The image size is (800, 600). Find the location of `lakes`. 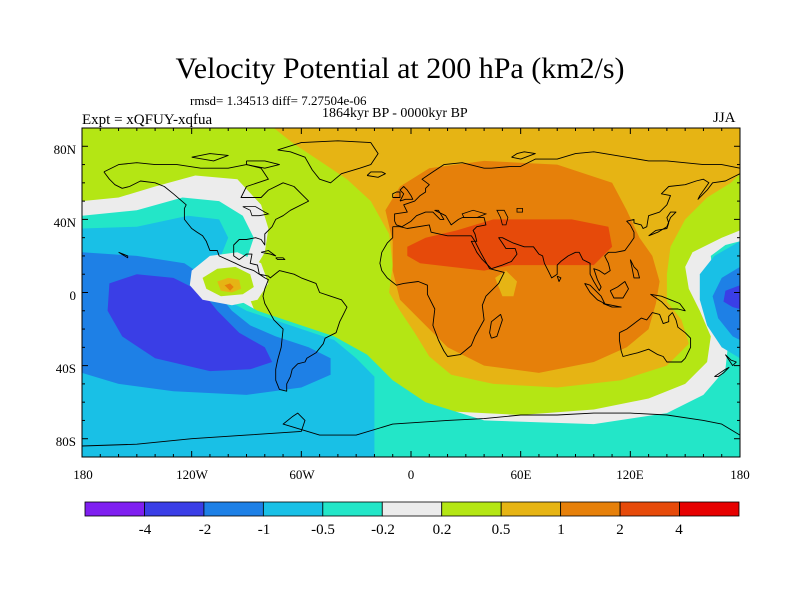

lakes is located at coordinates (382, 216).